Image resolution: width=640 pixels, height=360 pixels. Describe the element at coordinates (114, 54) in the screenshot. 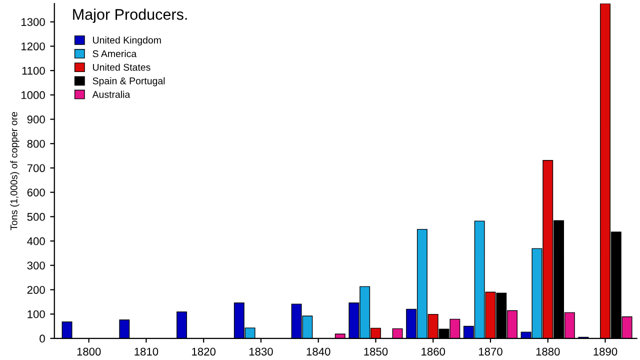

I see `legend-label: S America` at that location.